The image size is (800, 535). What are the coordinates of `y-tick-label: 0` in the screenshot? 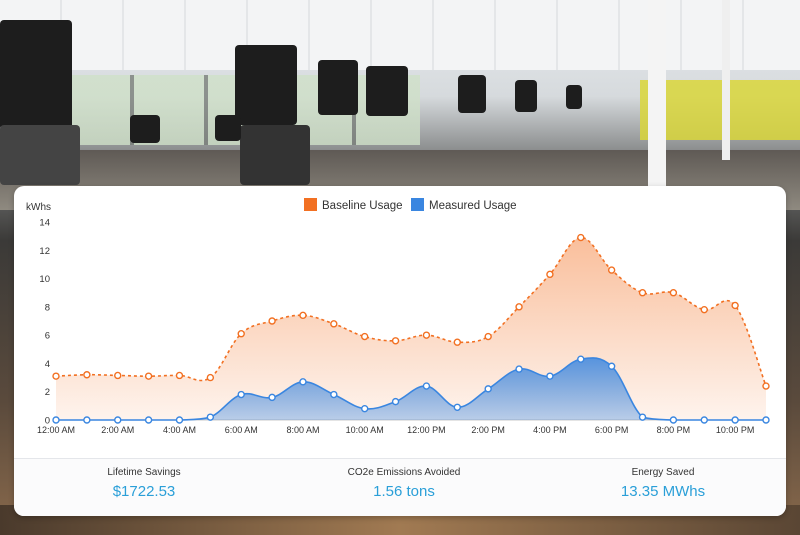 It's located at (47, 421).